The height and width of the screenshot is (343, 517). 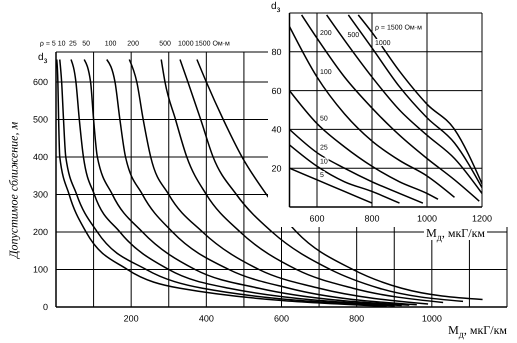 What do you see at coordinates (317, 218) in the screenshot?
I see `x-tick-label: 600` at bounding box center [317, 218].